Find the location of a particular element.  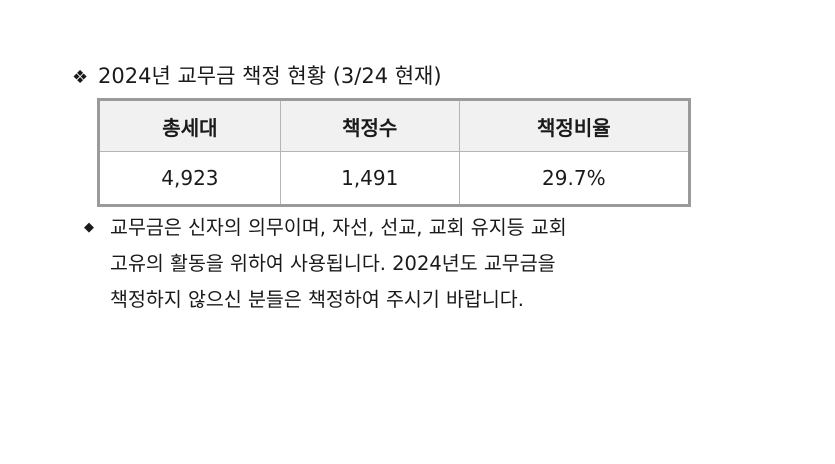

title-text: 2024년 교무금 책정 현황 (3/24 현재) is located at coordinates (270, 76).